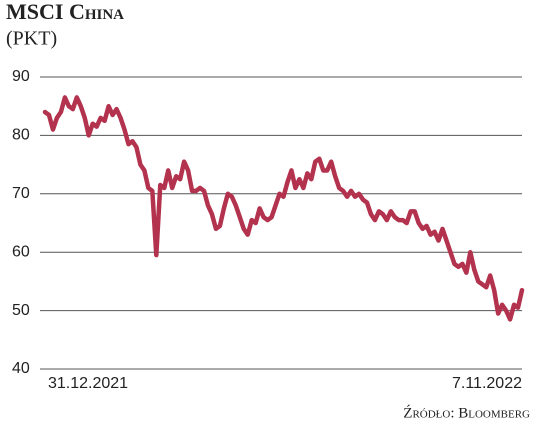  What do you see at coordinates (21, 310) in the screenshot?
I see `y-tick-label: 50` at bounding box center [21, 310].